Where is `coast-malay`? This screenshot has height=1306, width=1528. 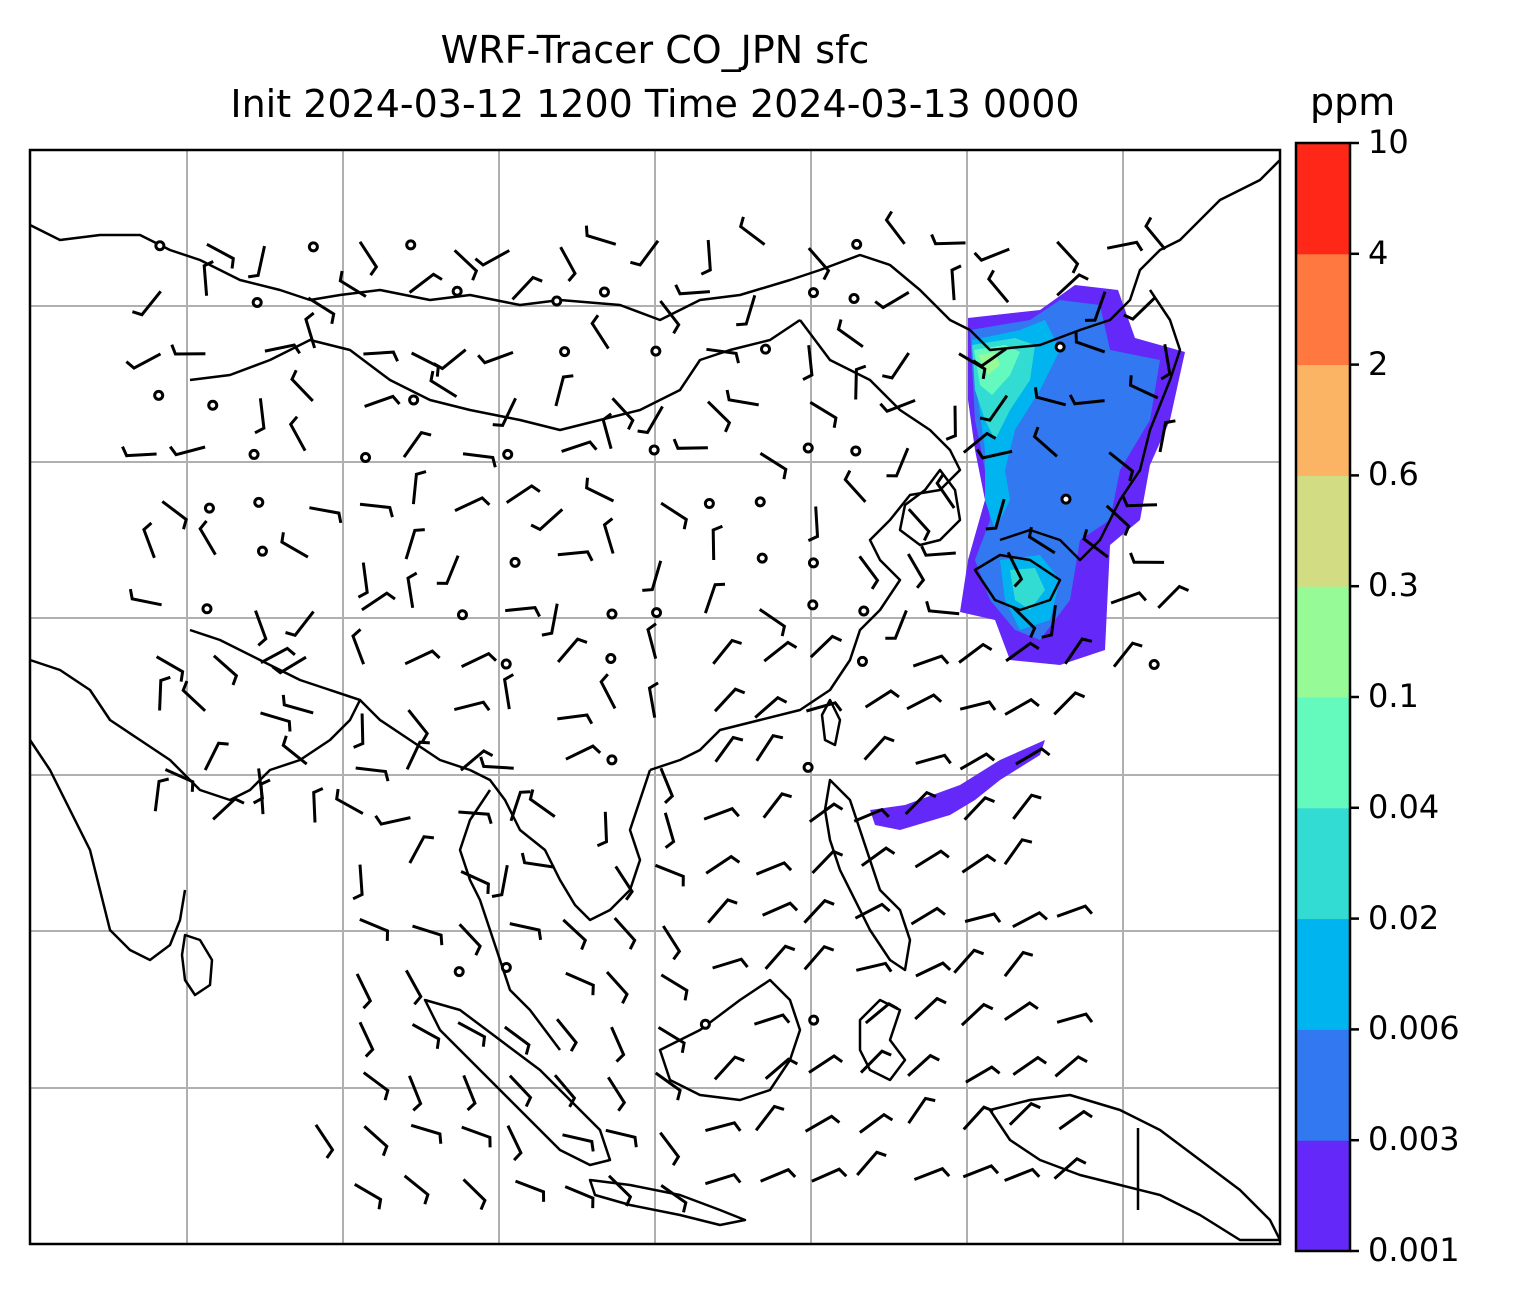 coast-malay is located at coordinates (509, 920).